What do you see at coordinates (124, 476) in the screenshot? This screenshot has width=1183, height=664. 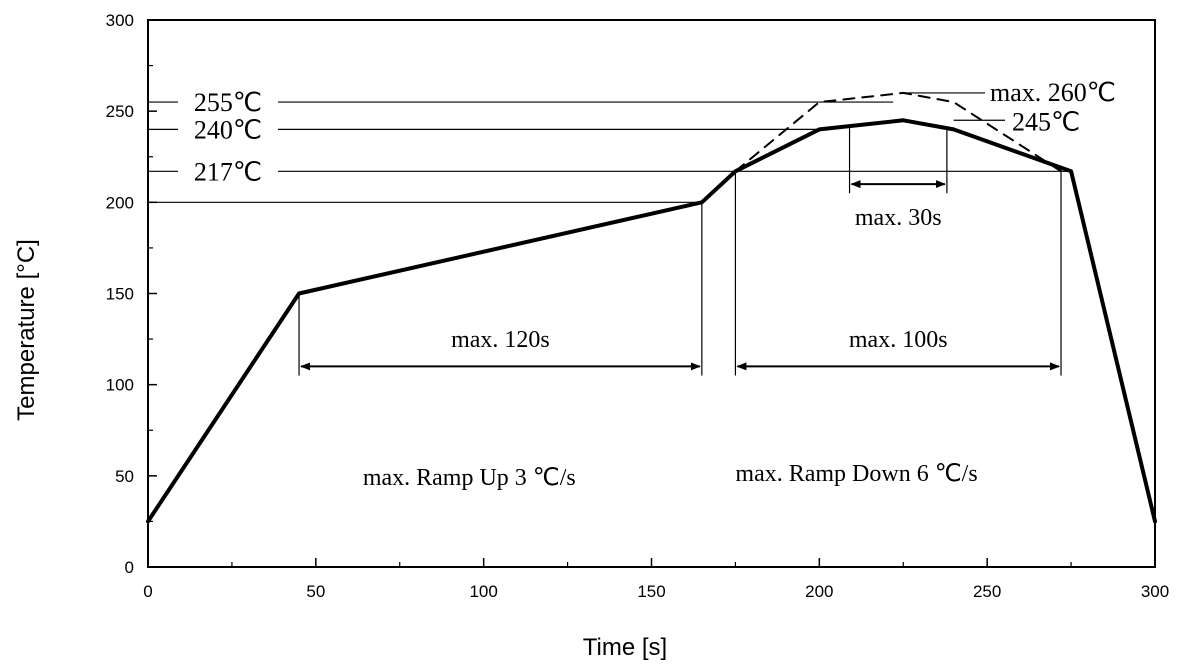 I see `y-tick-label: 50` at bounding box center [124, 476].